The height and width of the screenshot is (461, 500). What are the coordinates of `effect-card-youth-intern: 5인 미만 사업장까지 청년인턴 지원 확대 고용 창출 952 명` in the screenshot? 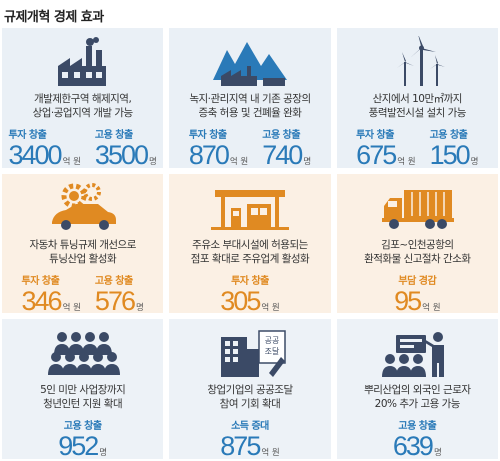 It's located at (83, 389).